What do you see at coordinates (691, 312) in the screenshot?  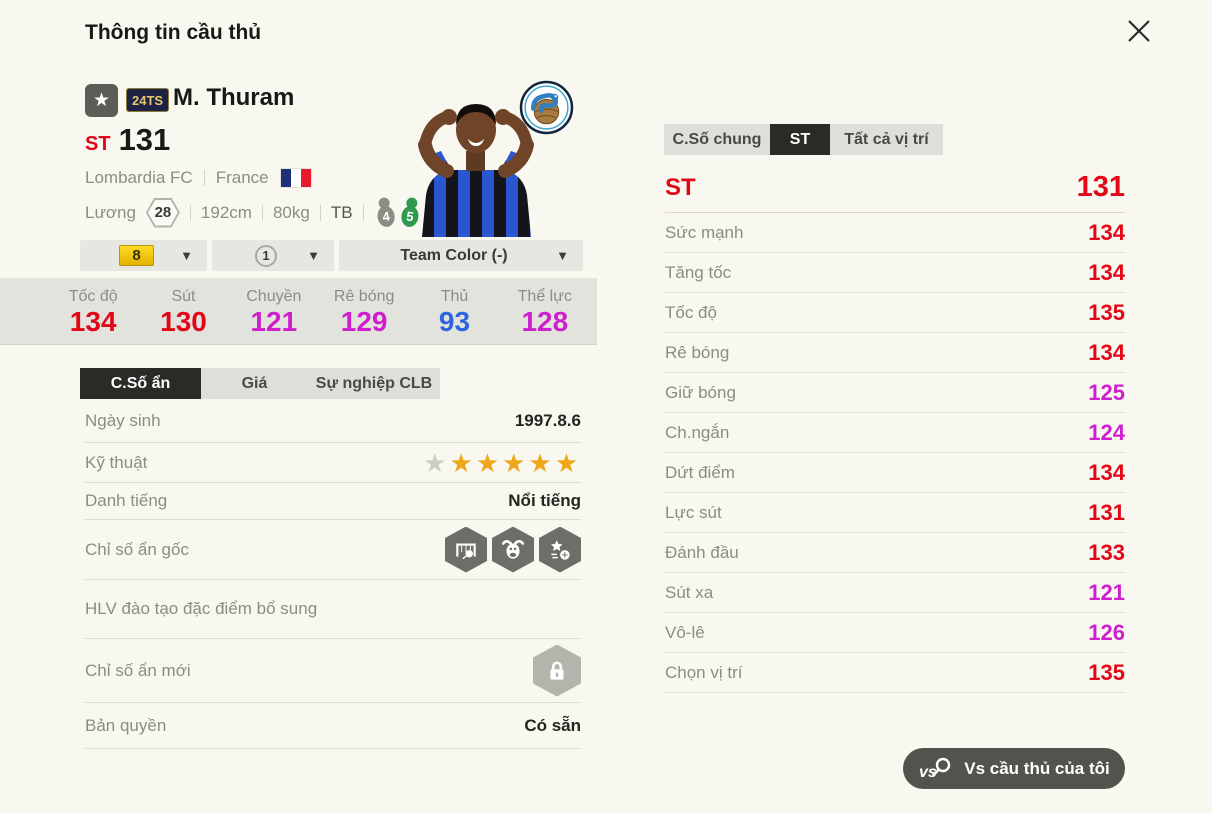 I see `stat-label: Tốc độ` at bounding box center [691, 312].